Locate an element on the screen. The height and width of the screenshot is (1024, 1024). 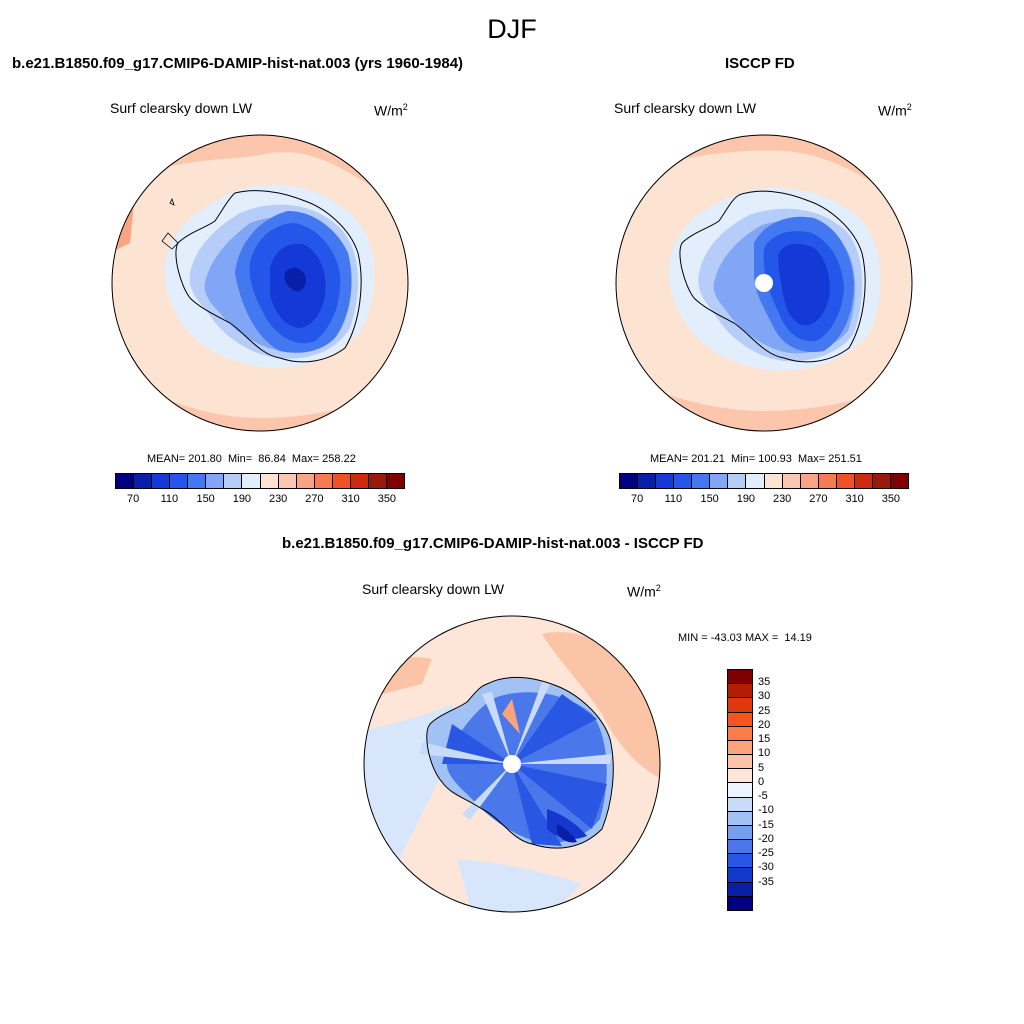
diff-colorbar is located at coordinates (740, 790).